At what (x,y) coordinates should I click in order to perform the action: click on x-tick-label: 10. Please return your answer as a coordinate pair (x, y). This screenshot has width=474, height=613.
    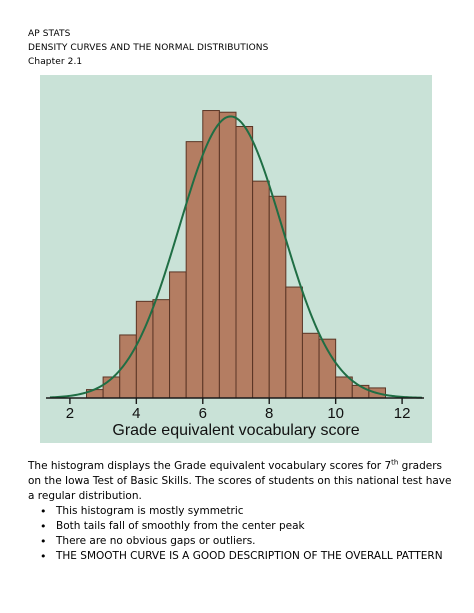
    Looking at the image, I should click on (335, 413).